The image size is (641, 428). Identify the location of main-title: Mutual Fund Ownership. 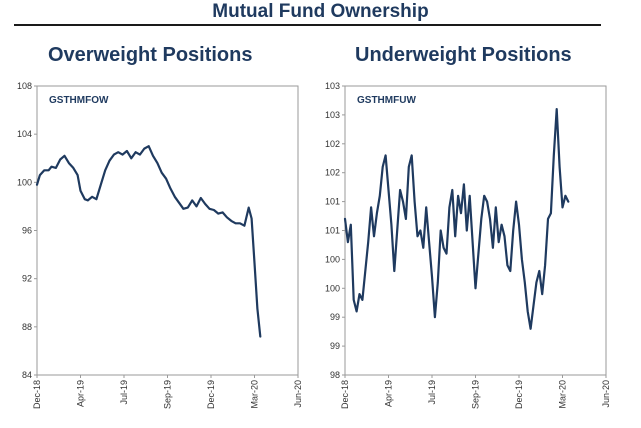
(320, 11).